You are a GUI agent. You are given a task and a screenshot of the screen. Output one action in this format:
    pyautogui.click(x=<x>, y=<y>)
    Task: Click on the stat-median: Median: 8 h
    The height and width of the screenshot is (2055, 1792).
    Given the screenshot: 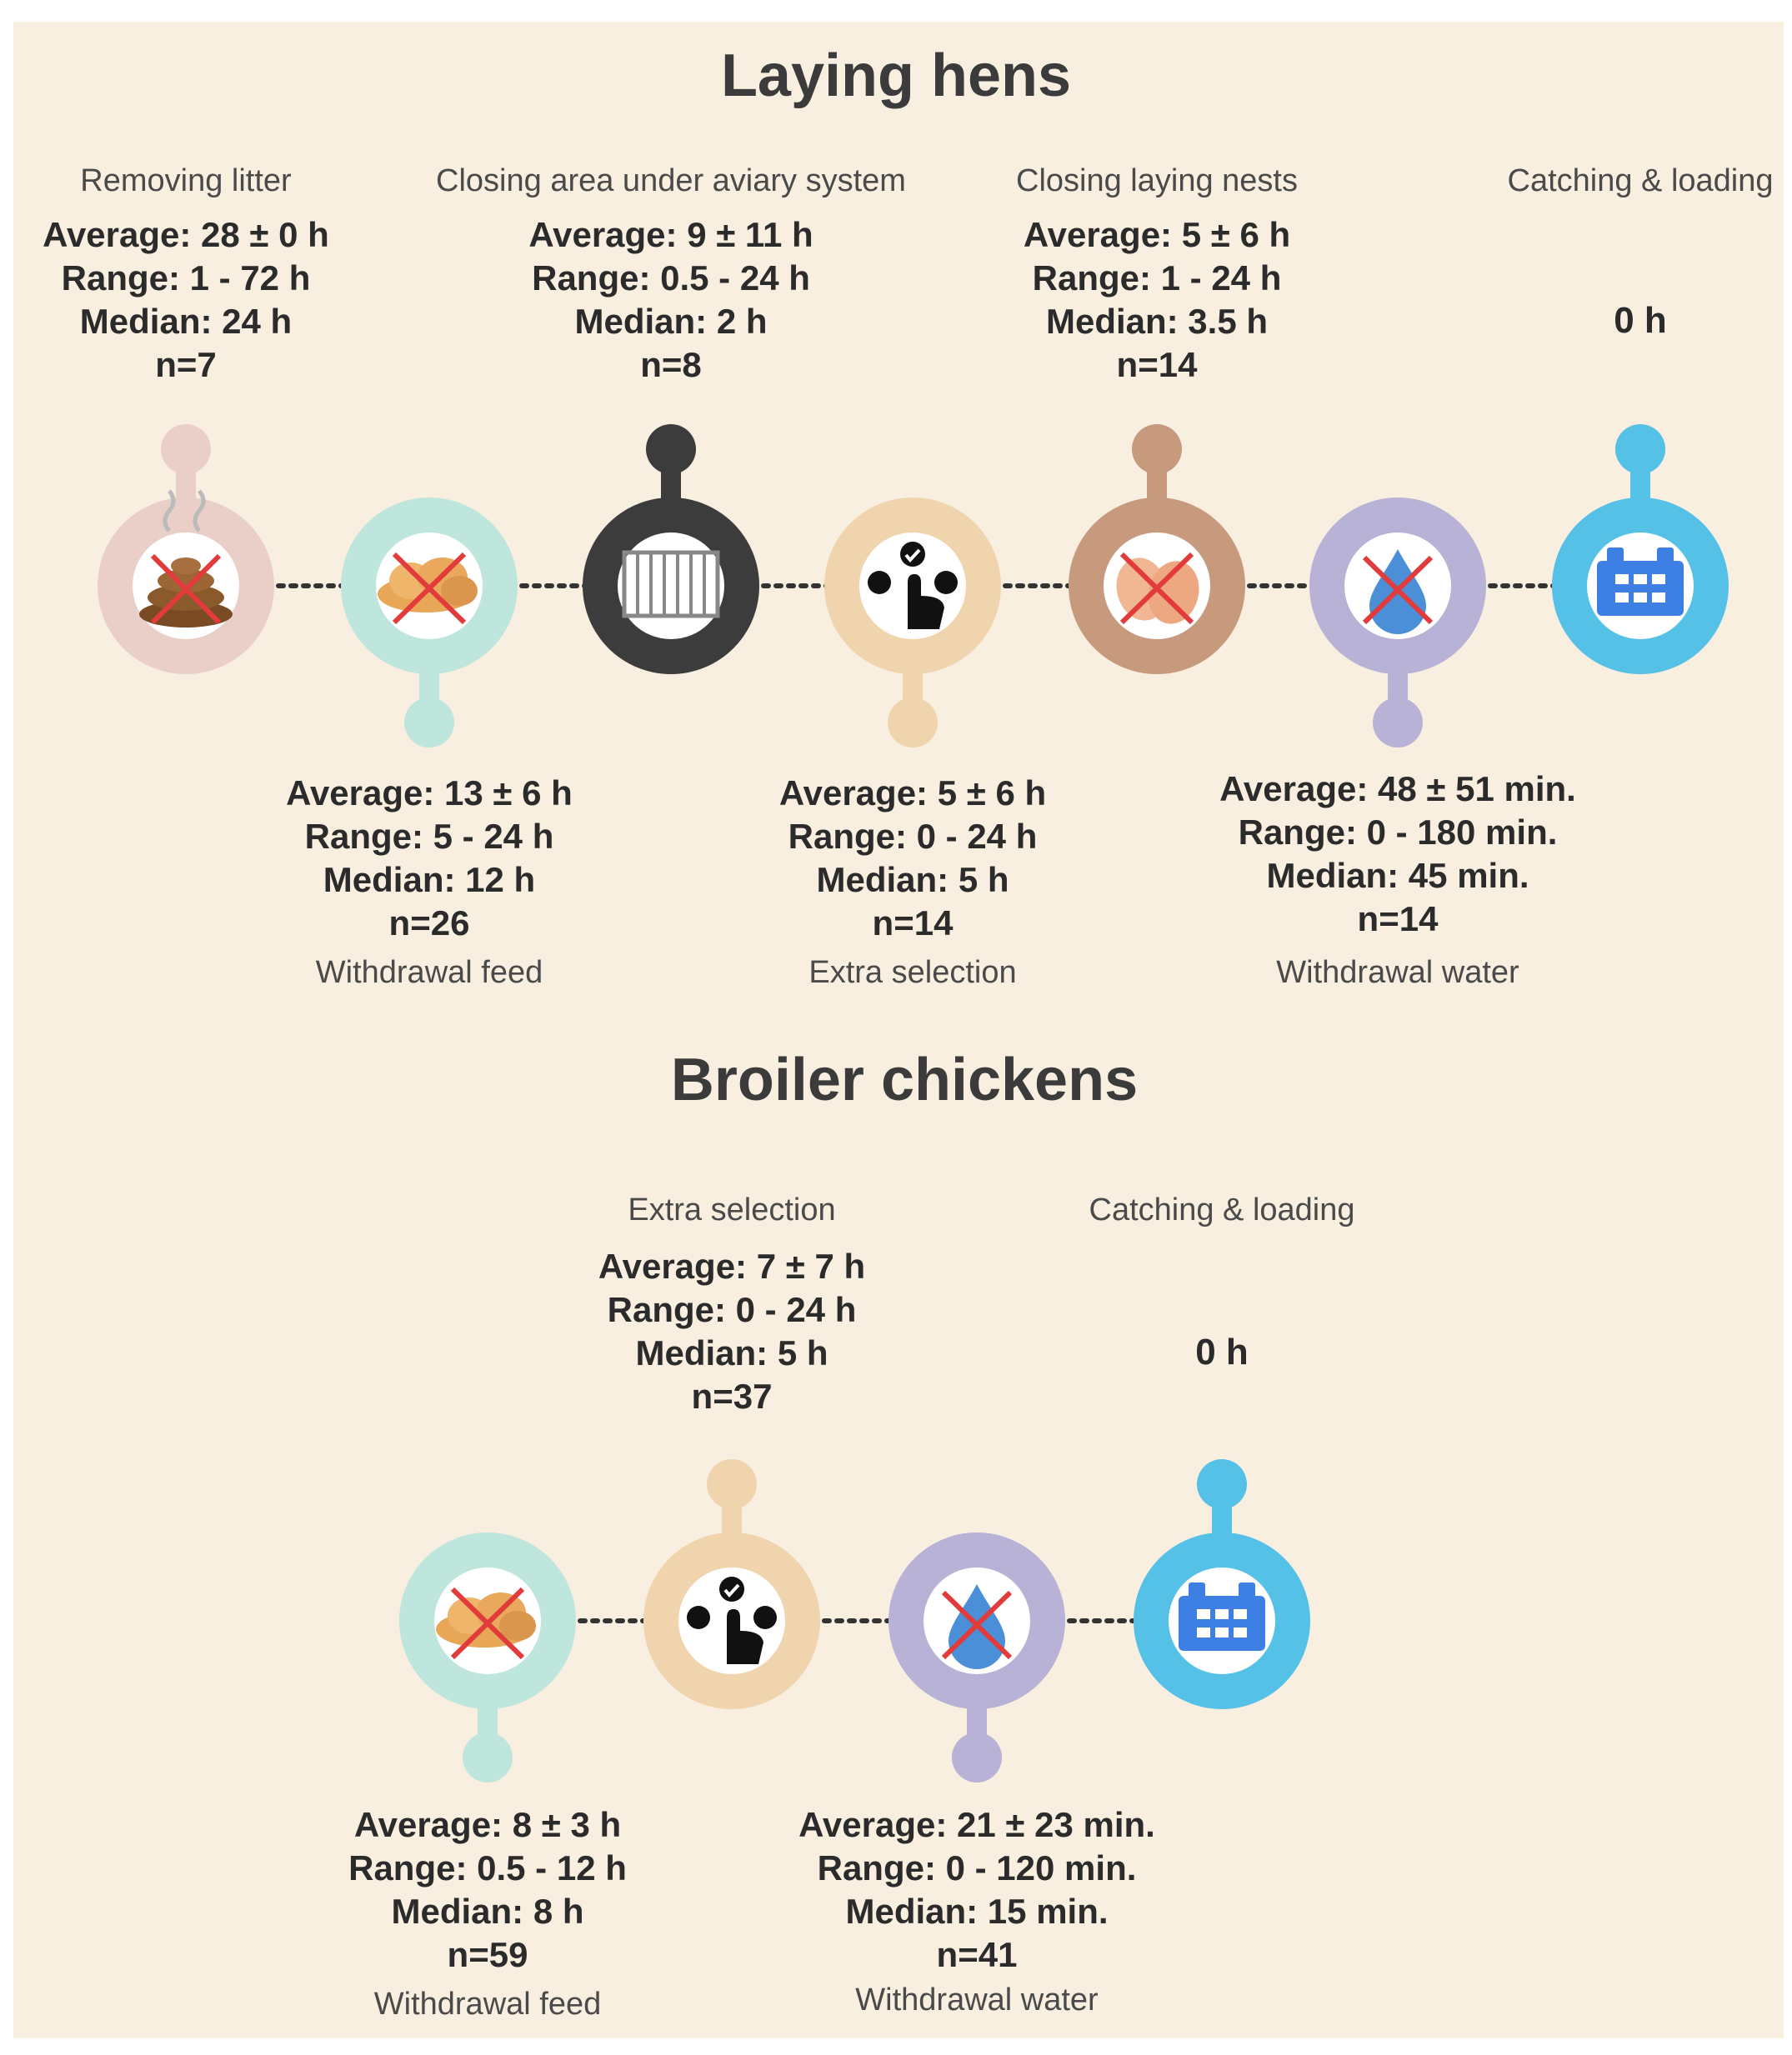 What is the action you would take?
    pyautogui.click(x=488, y=1911)
    